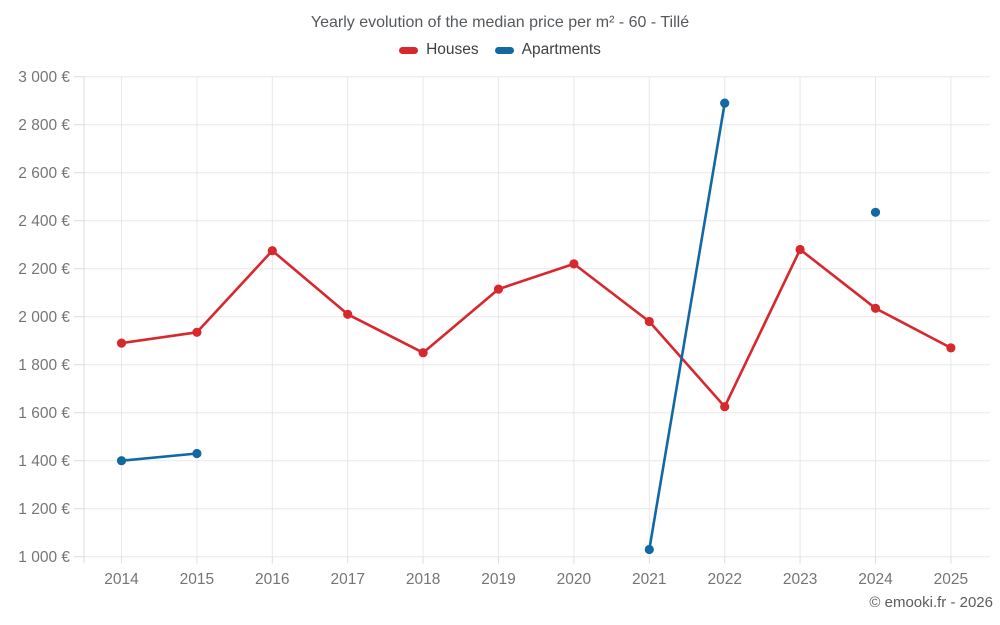 The image size is (1000, 625). I want to click on x-axis-tick-label: 2022, so click(724, 579).